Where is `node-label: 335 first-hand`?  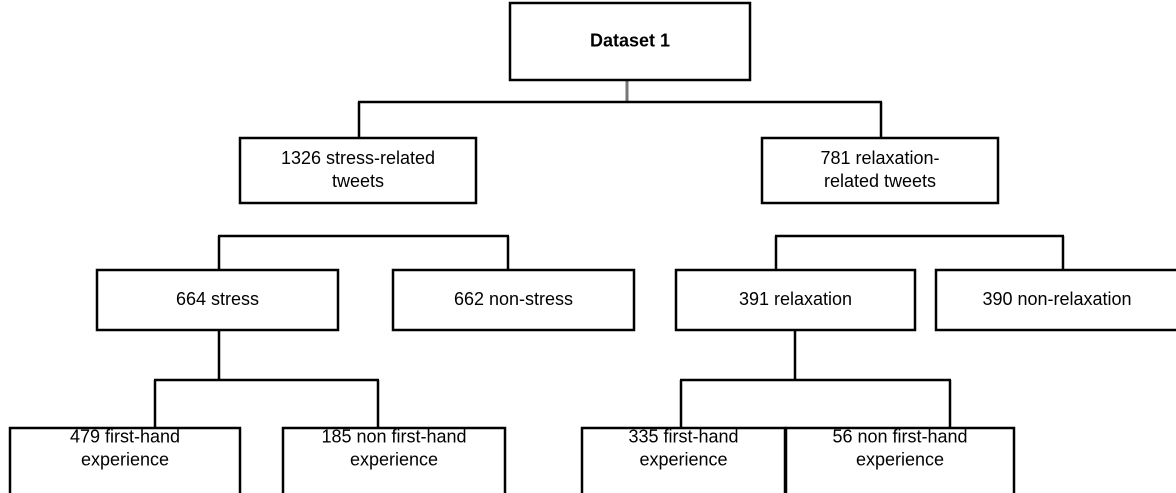 node-label: 335 first-hand is located at coordinates (683, 436).